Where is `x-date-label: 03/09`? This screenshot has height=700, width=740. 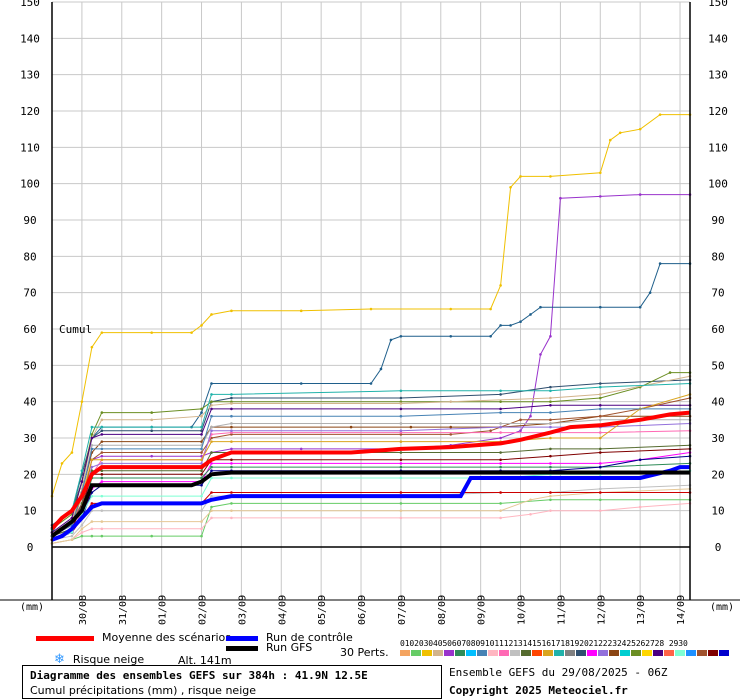
x-date-label: 03/09 is located at coordinates (242, 610).